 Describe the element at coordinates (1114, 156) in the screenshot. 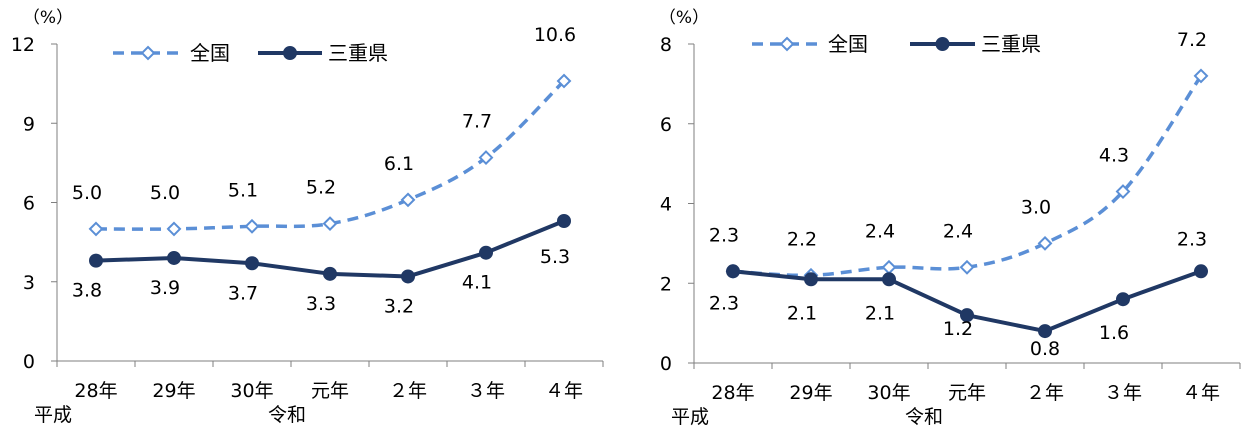

I see `data-label-zenkoku: 4.3` at that location.